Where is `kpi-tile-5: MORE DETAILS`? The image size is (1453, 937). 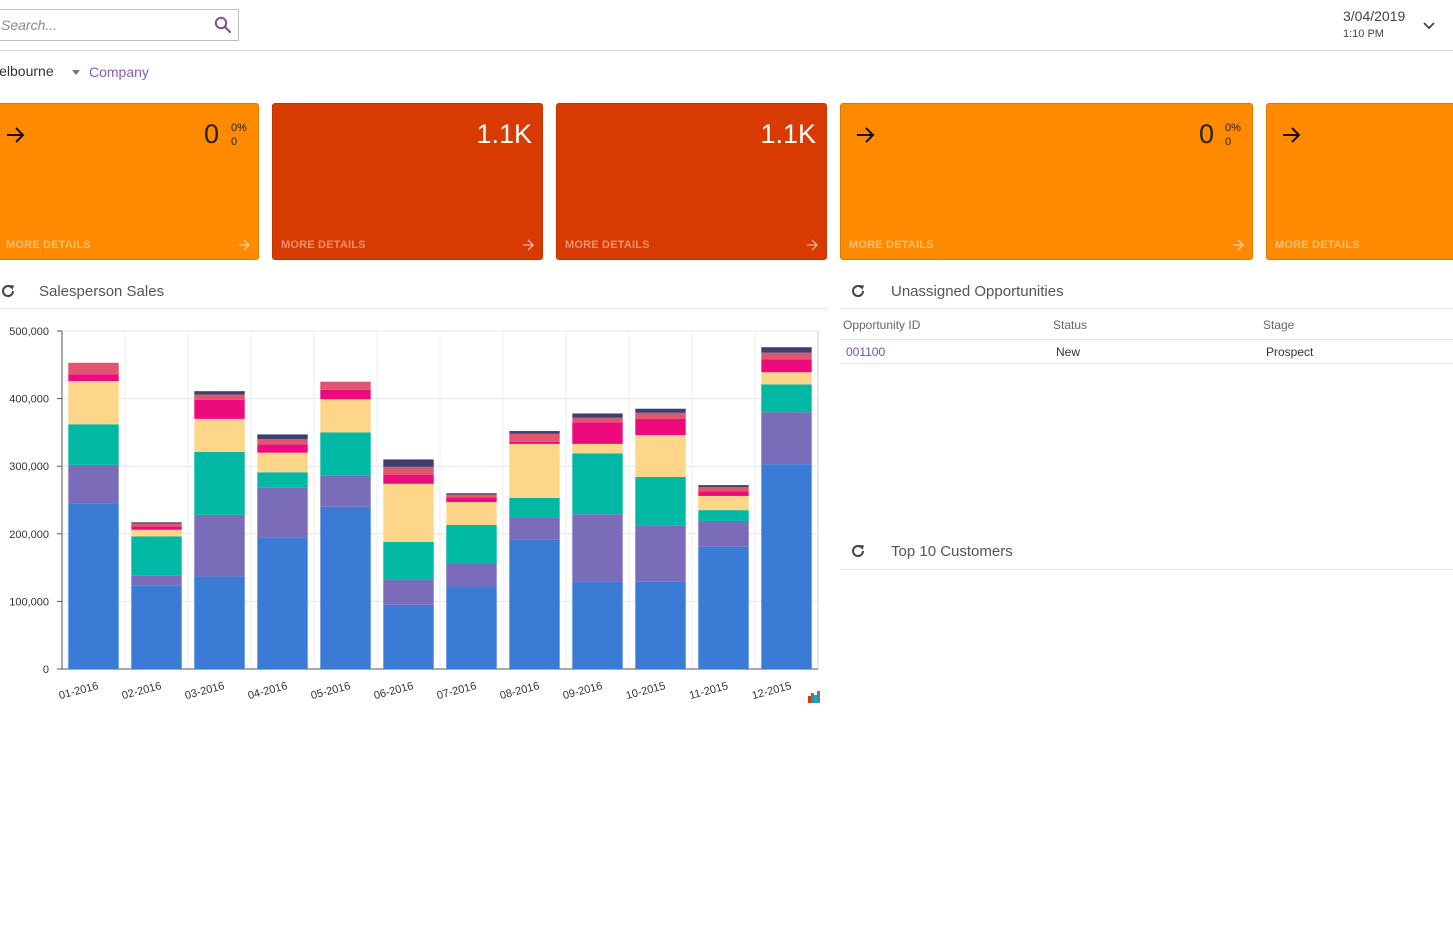
kpi-tile-5: MORE DETAILS is located at coordinates (1359, 181).